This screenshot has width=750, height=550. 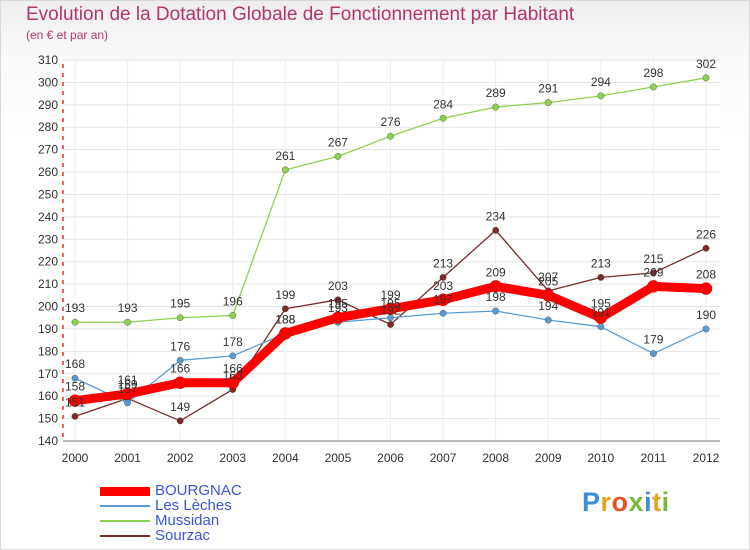 I want to click on data-label: 179, so click(x=653, y=340).